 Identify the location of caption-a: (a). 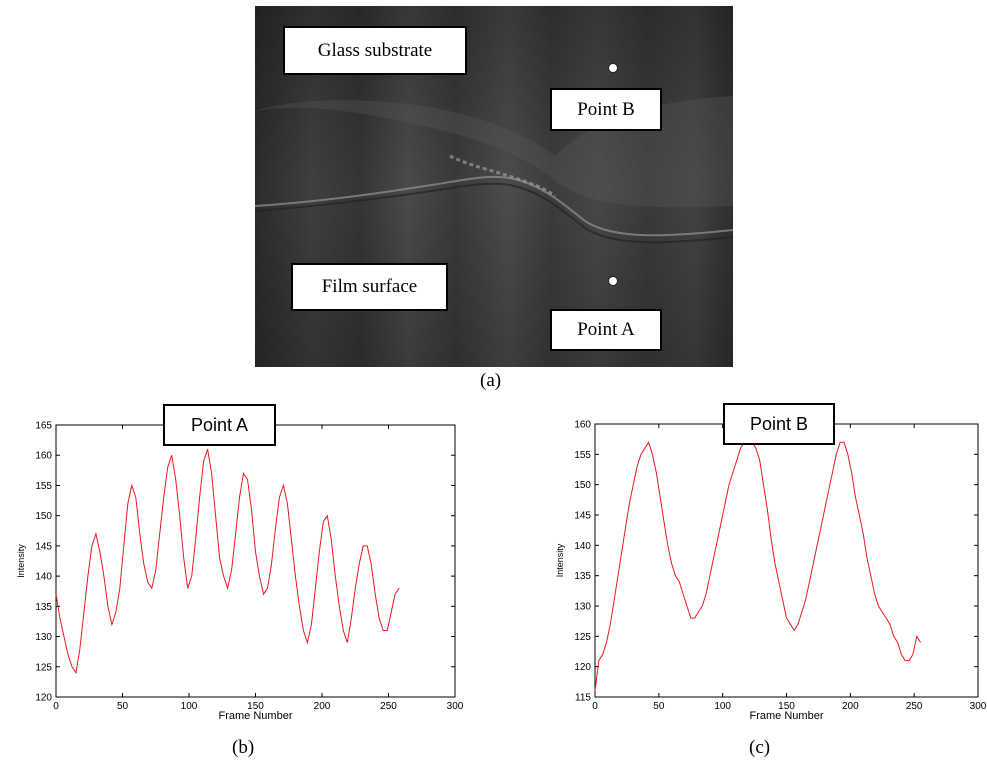
(491, 380).